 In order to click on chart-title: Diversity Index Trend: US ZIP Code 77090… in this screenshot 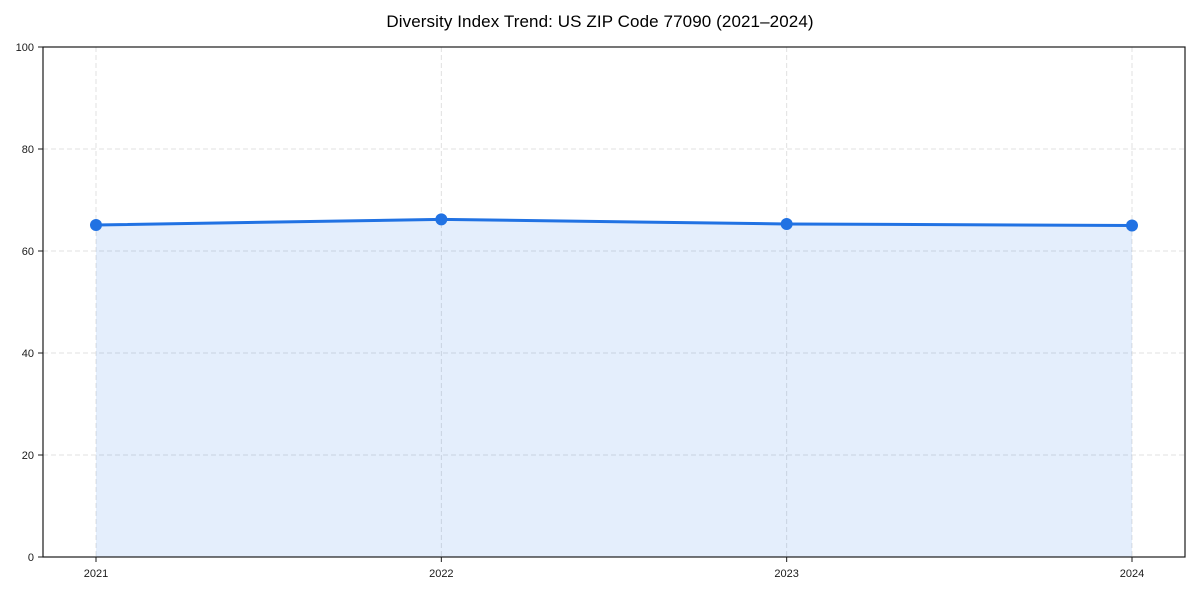, I will do `click(600, 21)`.